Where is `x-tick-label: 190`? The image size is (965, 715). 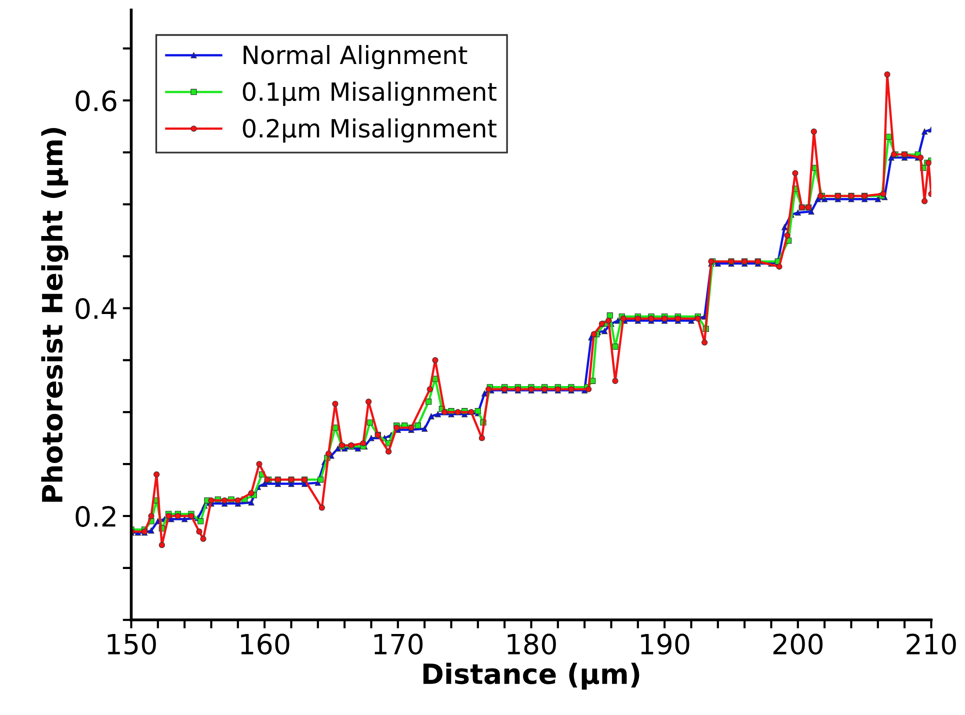 x-tick-label: 190 is located at coordinates (665, 644).